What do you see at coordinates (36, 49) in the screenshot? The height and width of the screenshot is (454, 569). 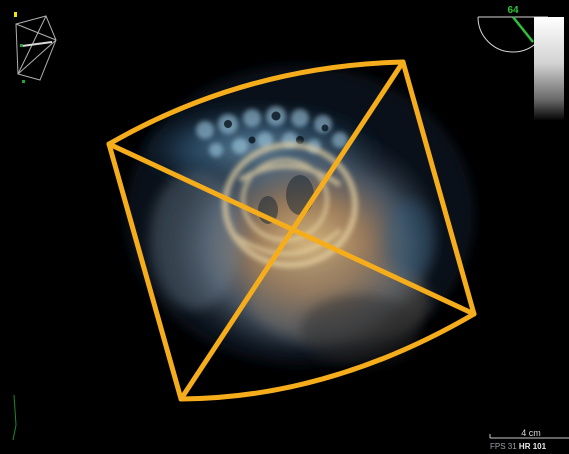 I see `orientation-cube-icon` at bounding box center [36, 49].